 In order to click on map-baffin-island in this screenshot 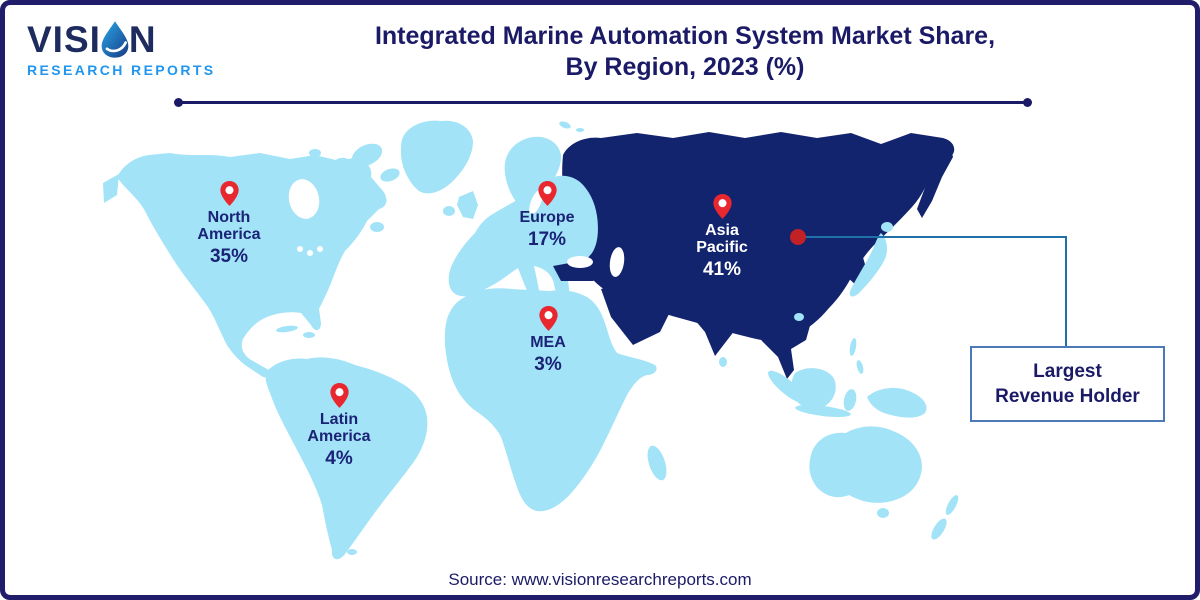, I will do `click(367, 155)`.